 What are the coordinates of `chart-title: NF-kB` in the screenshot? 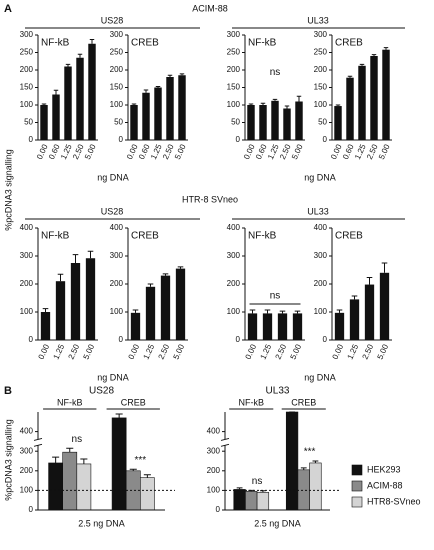 It's located at (55, 43).